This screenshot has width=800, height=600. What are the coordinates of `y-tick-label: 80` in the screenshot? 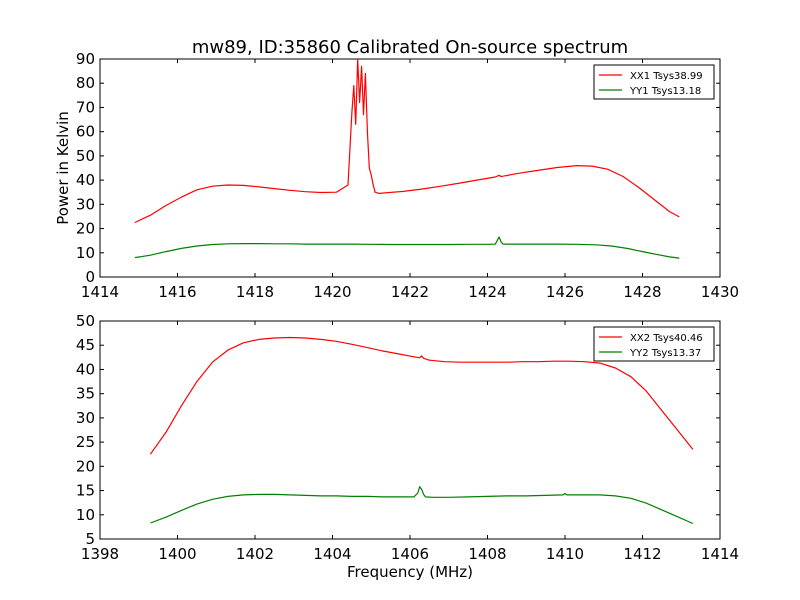 It's located at (85, 83).